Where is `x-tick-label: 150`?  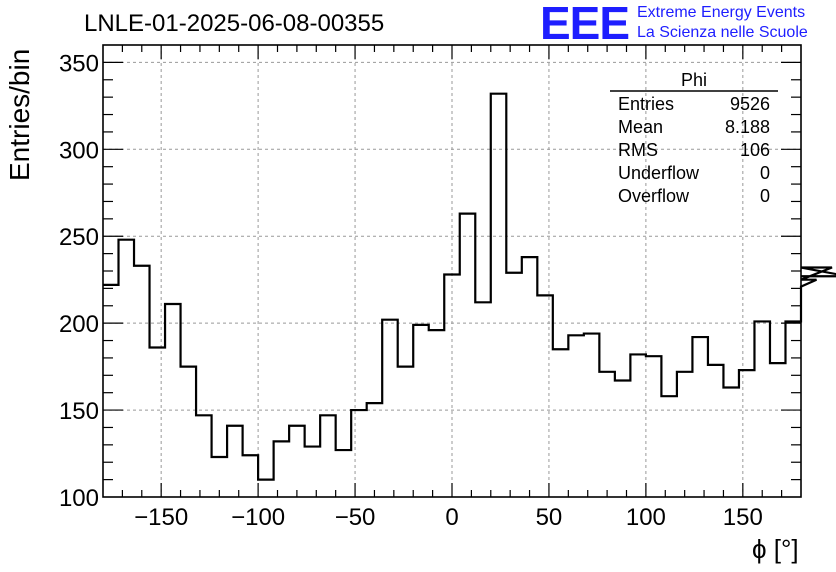
x-tick-label: 150 is located at coordinates (743, 517).